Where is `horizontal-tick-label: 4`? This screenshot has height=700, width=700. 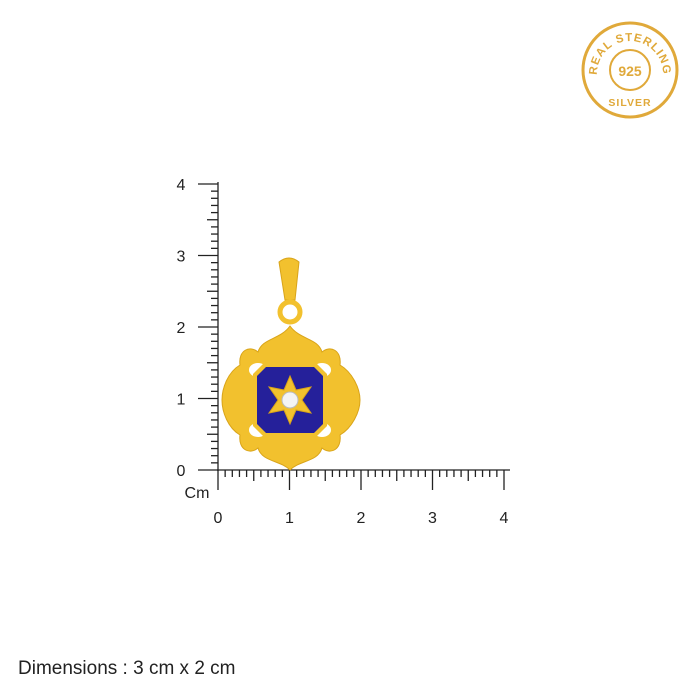
horizontal-tick-label: 4 is located at coordinates (504, 518).